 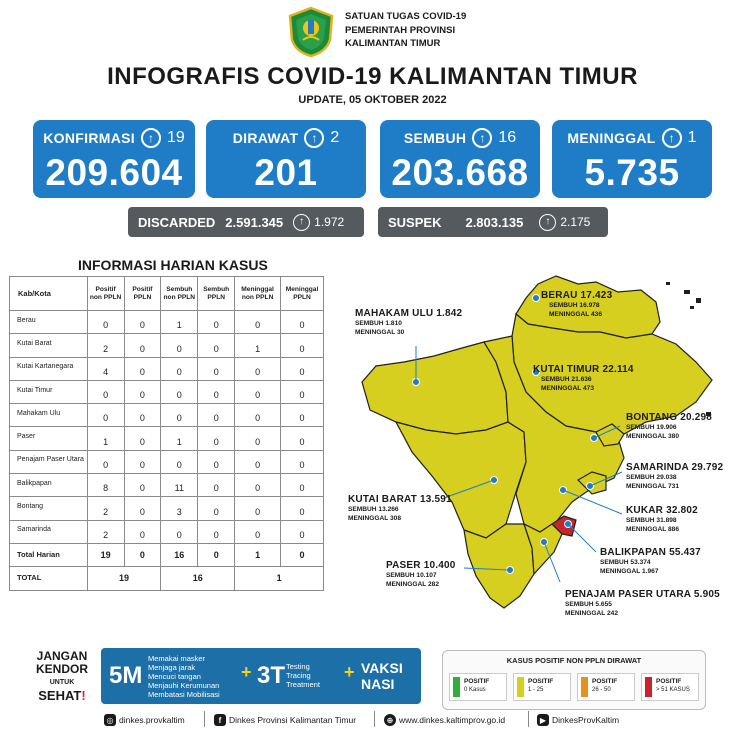 I want to click on table-row: Kutai Timur 0 0 0 0 0 0, so click(x=166, y=392).